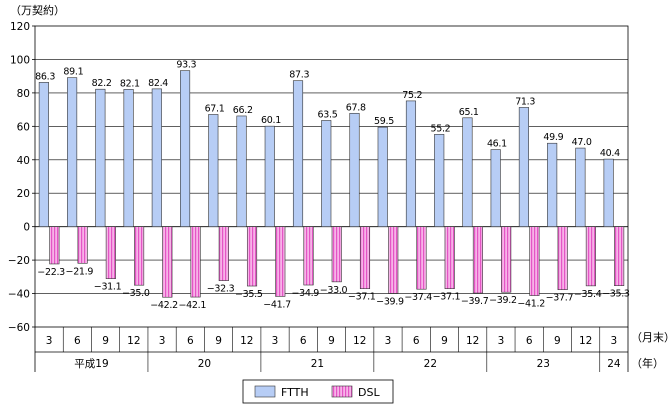  Describe the element at coordinates (158, 83) in the screenshot. I see `data-label-ftth: 82.4` at that location.